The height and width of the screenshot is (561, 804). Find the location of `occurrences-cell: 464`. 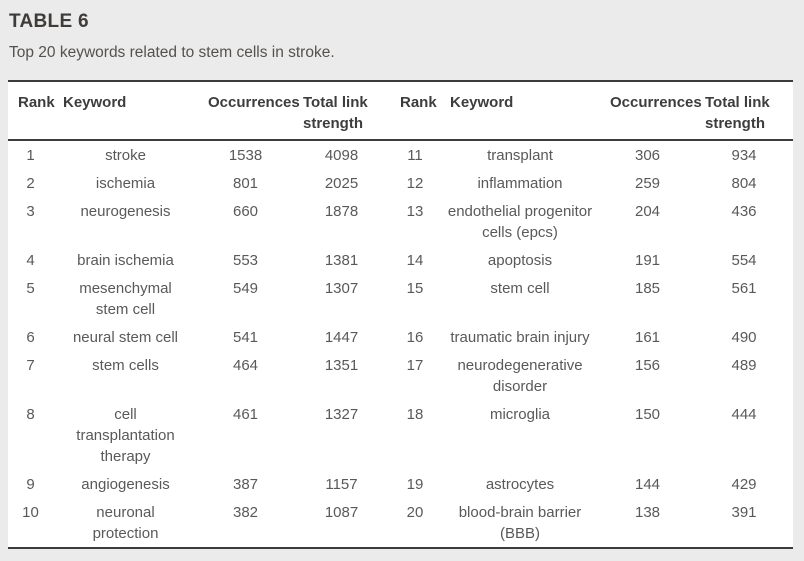

occurrences-cell: 464 is located at coordinates (245, 365).